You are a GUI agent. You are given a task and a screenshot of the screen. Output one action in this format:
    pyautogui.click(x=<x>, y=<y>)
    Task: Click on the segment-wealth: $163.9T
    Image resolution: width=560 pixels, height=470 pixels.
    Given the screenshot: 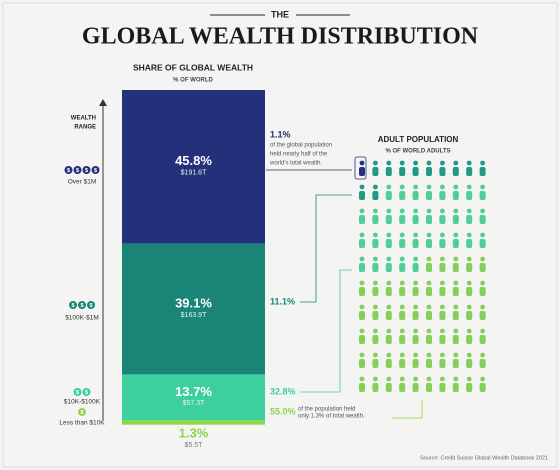 What is the action you would take?
    pyautogui.click(x=194, y=315)
    